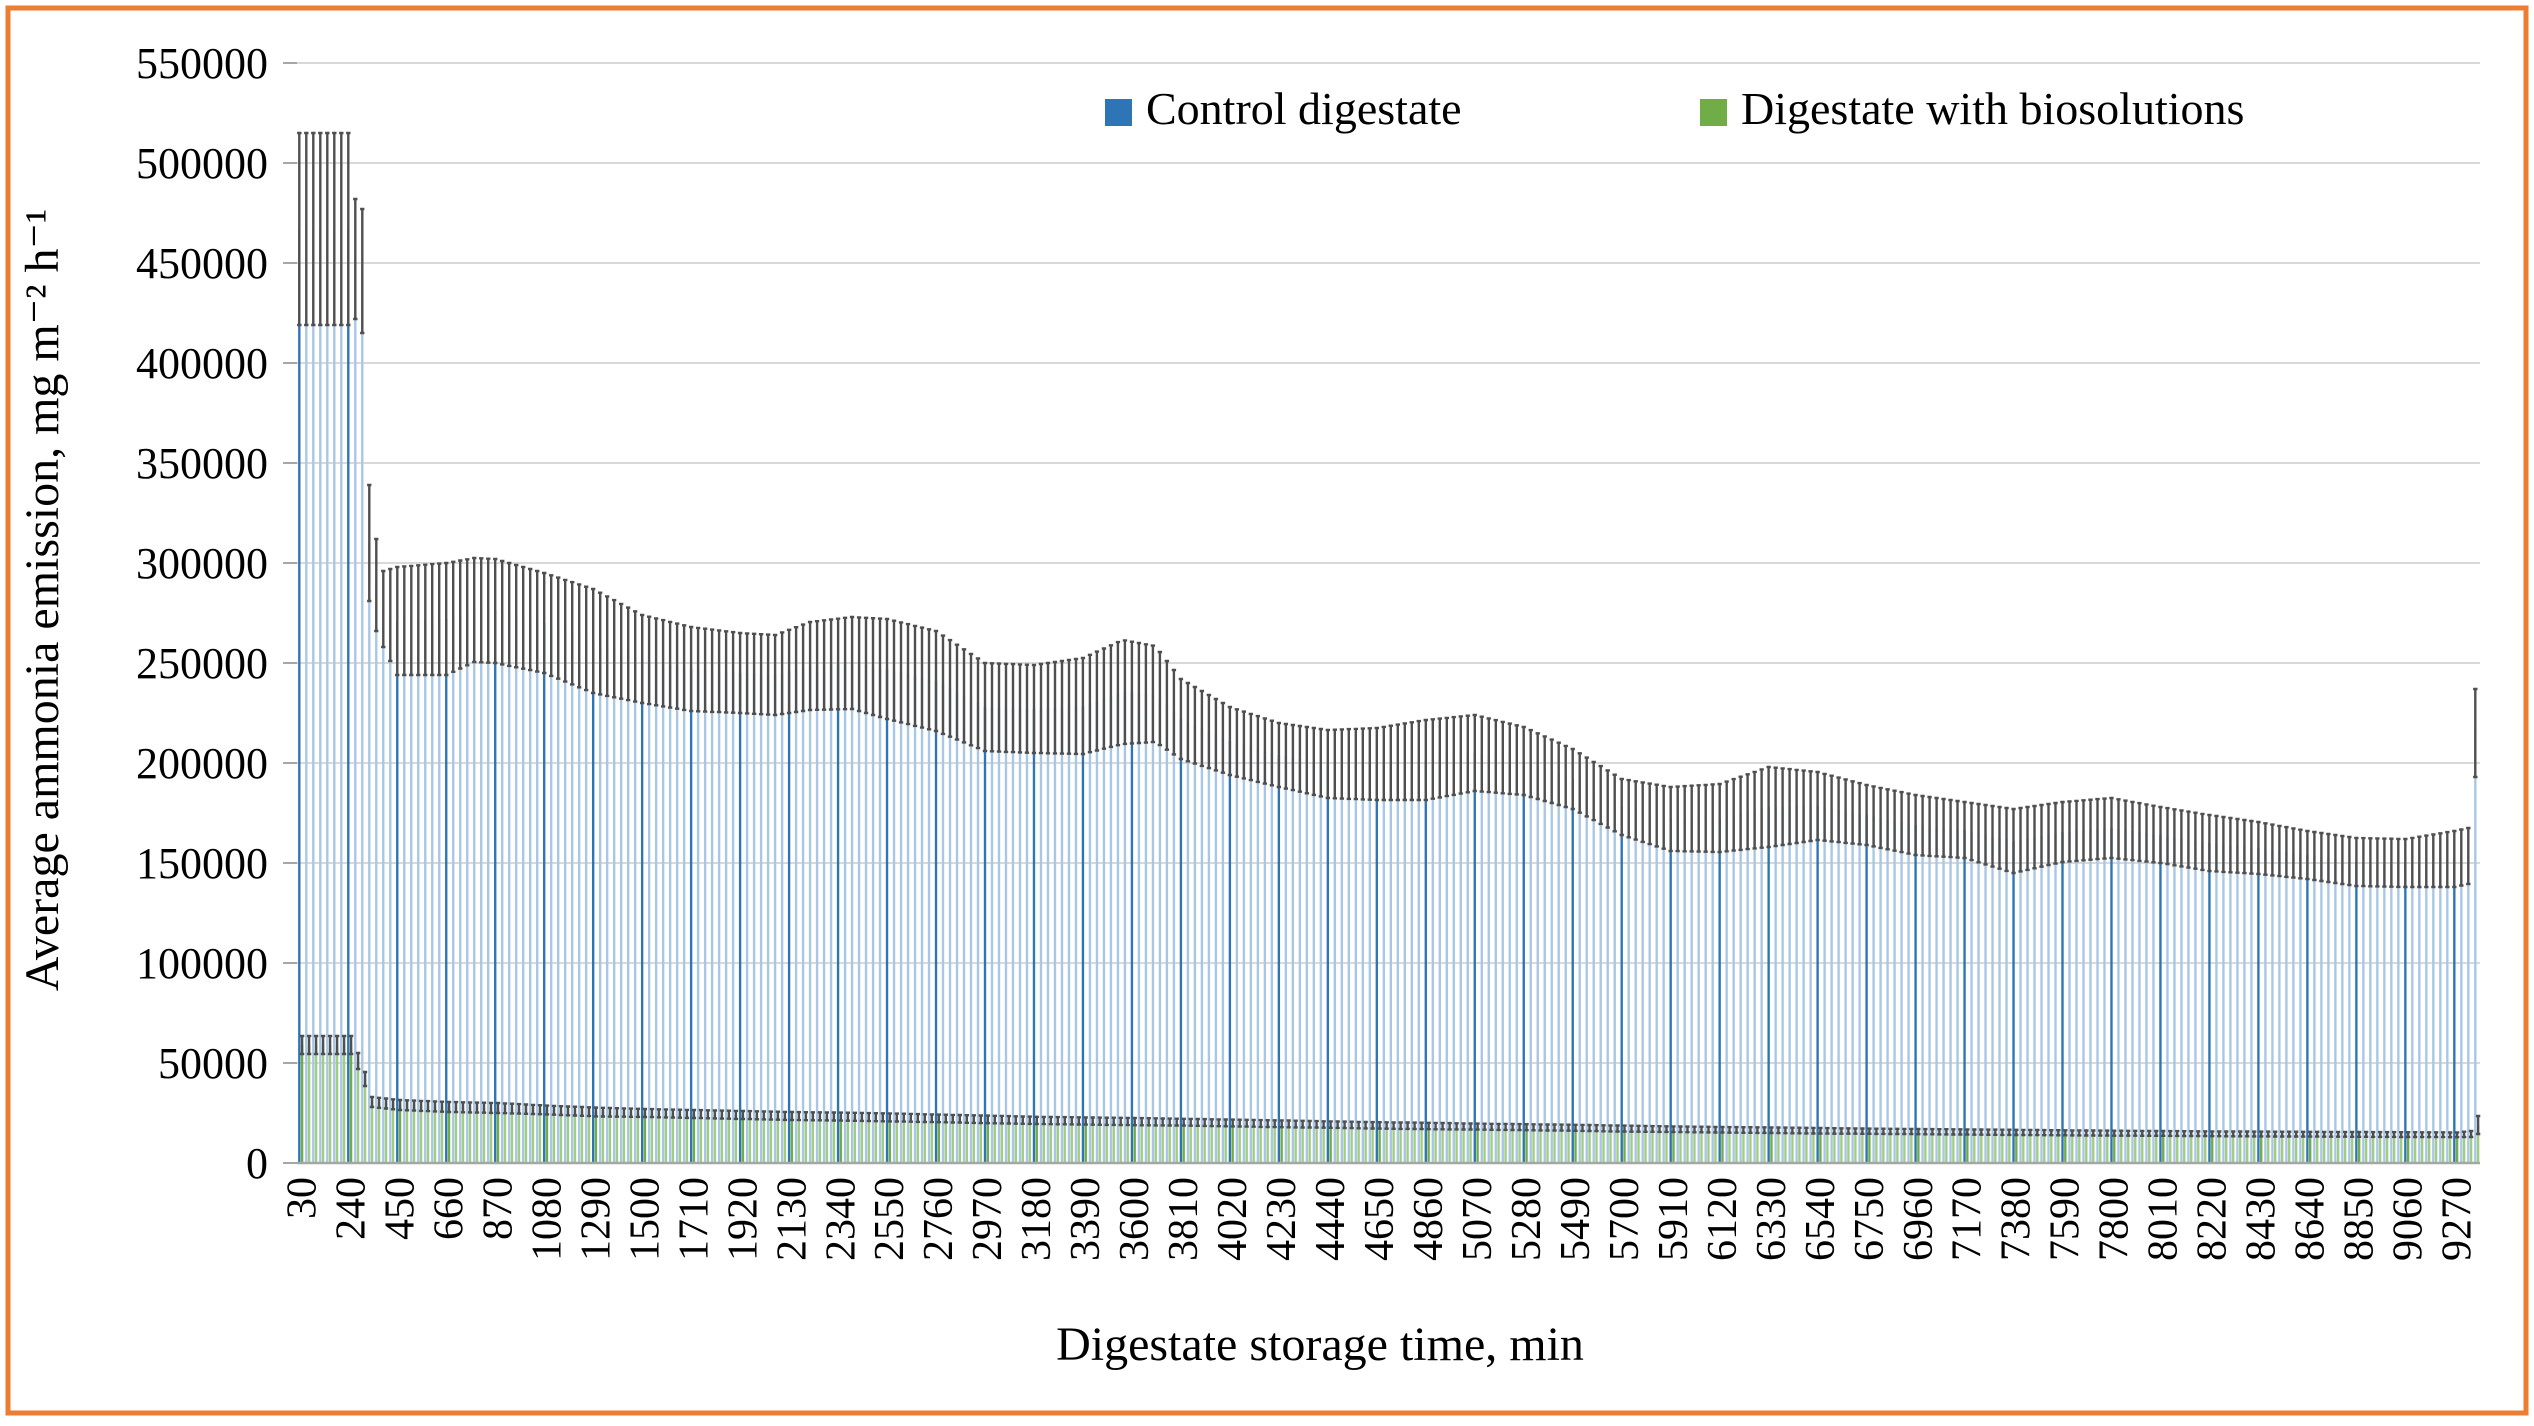 This screenshot has width=2534, height=1426. What do you see at coordinates (2213, 1219) in the screenshot?
I see `x-tick-label: 8220` at bounding box center [2213, 1219].